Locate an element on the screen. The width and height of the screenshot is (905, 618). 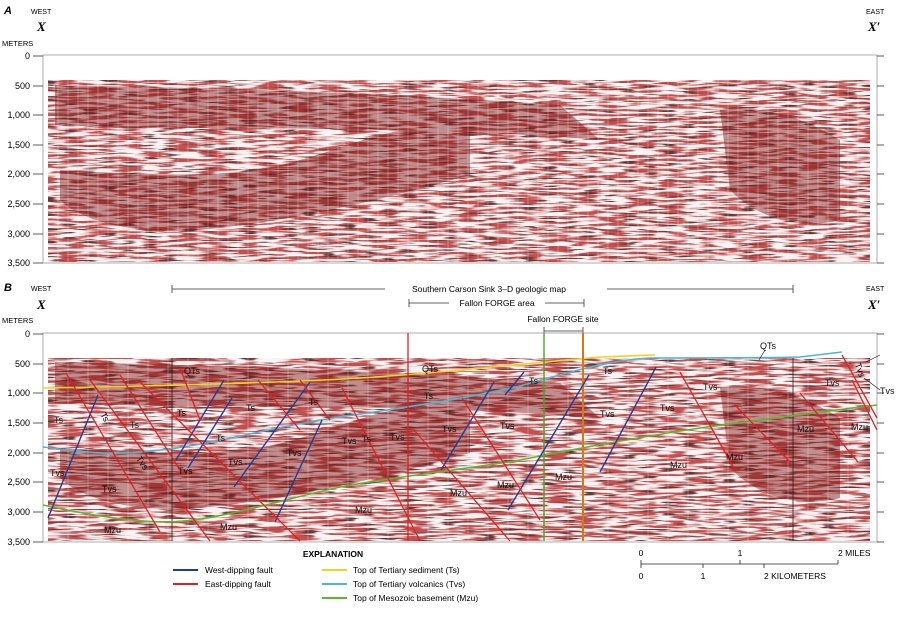
panel-b-ytick: 2,000 is located at coordinates (18, 453).